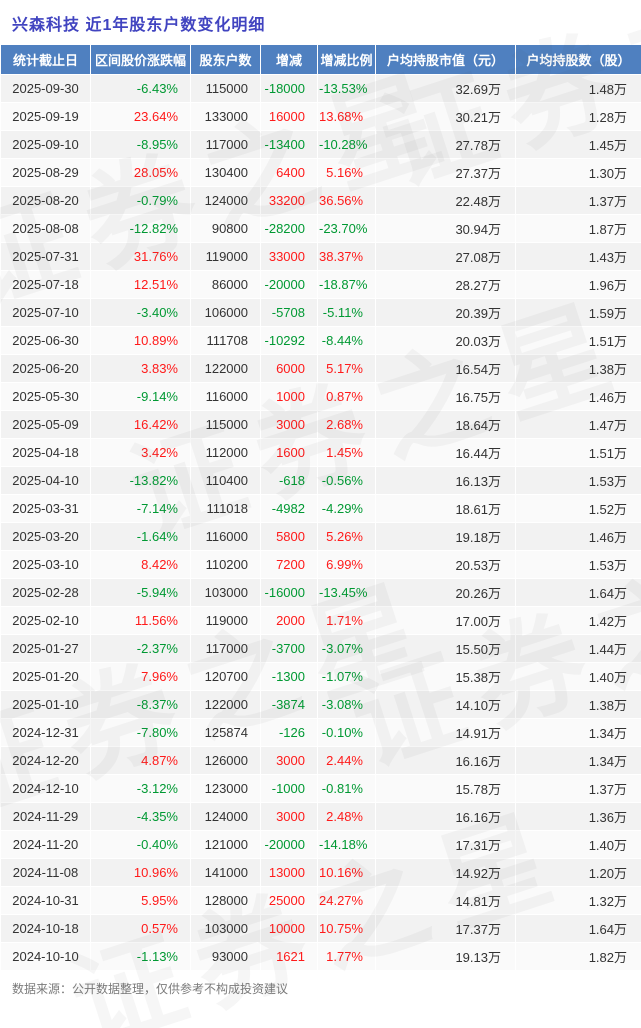 This screenshot has width=641, height=1028. I want to click on cell-avg-shares: 1.44万, so click(578, 648).